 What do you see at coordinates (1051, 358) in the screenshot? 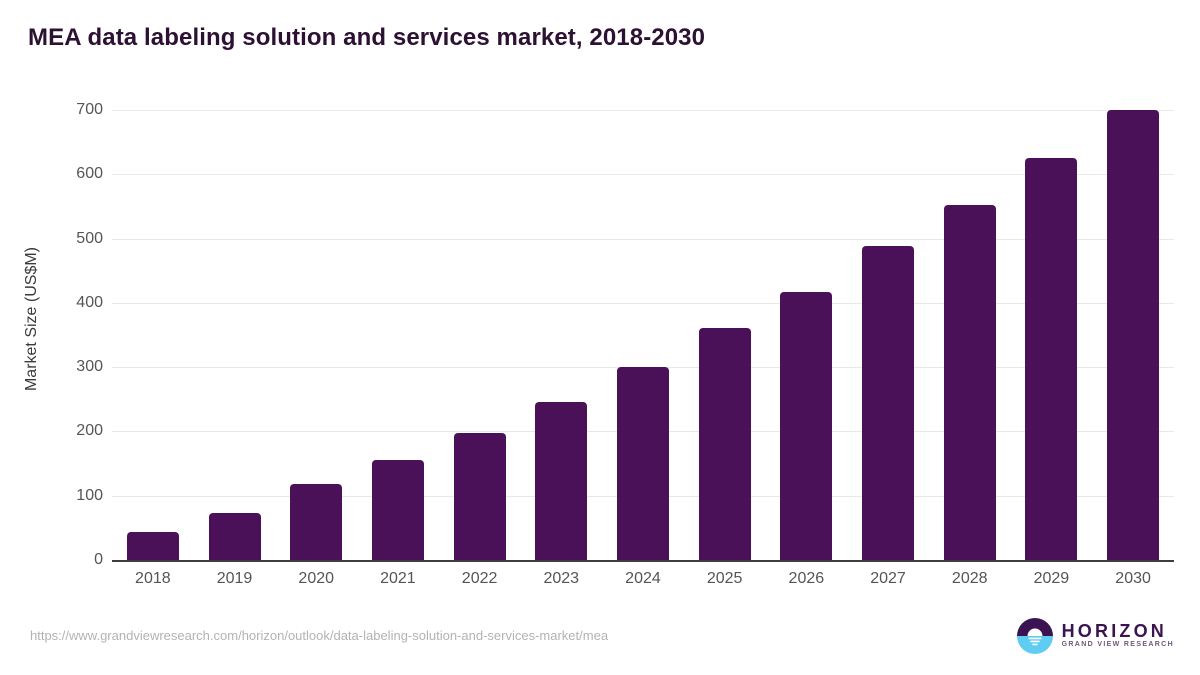
I see `bar-2029` at bounding box center [1051, 358].